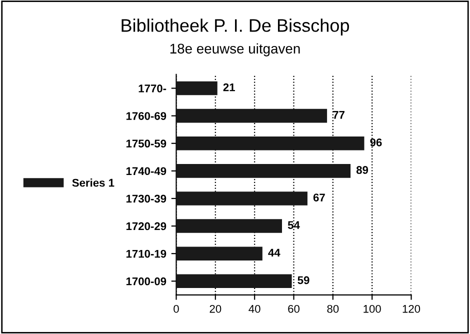 The image size is (470, 334). Describe the element at coordinates (146, 226) in the screenshot. I see `y-tick-label: 1720-29` at that location.